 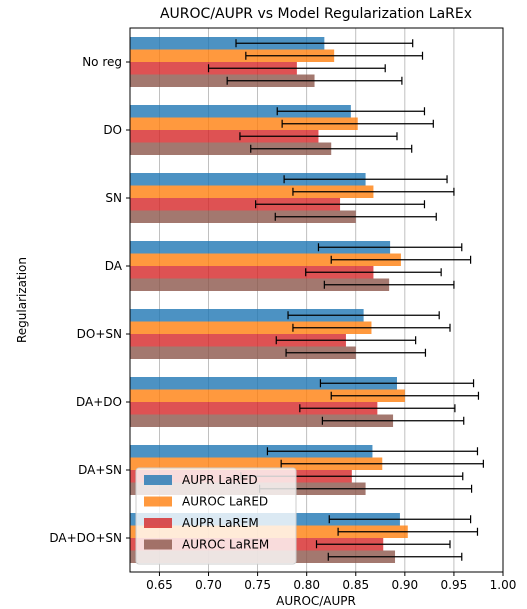 What do you see at coordinates (85, 538) in the screenshot?
I see `y-tick-label: DA+DO+SN` at bounding box center [85, 538].